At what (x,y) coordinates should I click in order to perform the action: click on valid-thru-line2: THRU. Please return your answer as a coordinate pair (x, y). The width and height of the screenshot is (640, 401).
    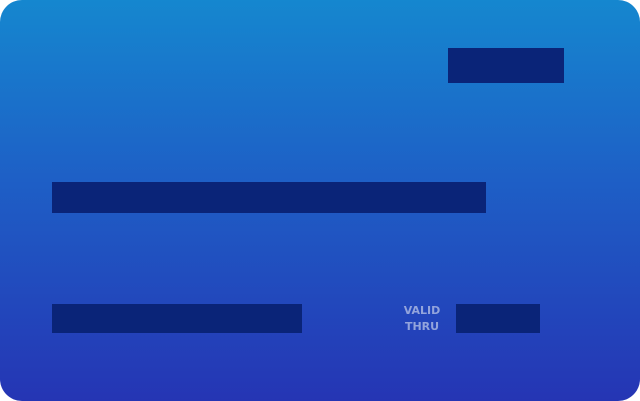
    Looking at the image, I should click on (422, 326).